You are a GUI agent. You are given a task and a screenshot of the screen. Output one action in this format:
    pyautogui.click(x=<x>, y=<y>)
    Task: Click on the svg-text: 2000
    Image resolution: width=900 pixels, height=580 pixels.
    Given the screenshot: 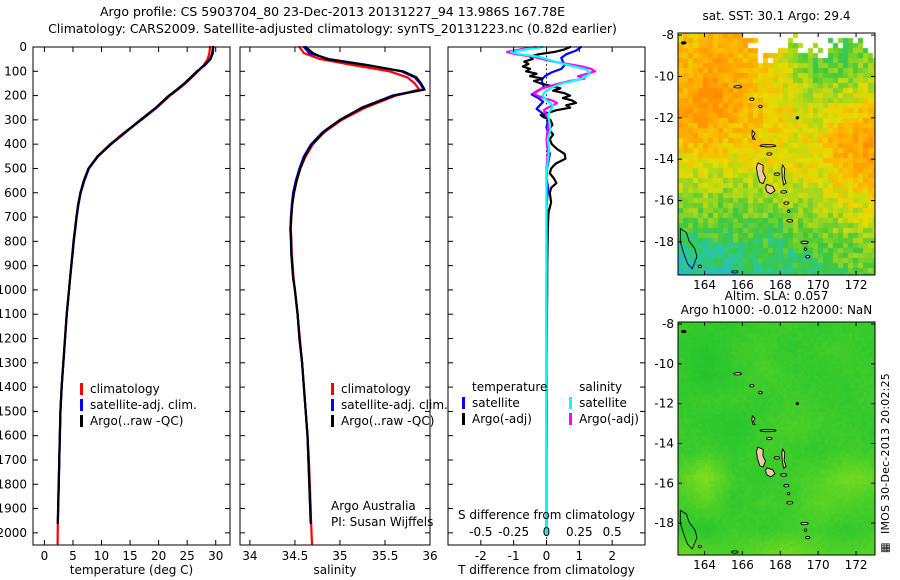 What is the action you would take?
    pyautogui.click(x=13, y=533)
    